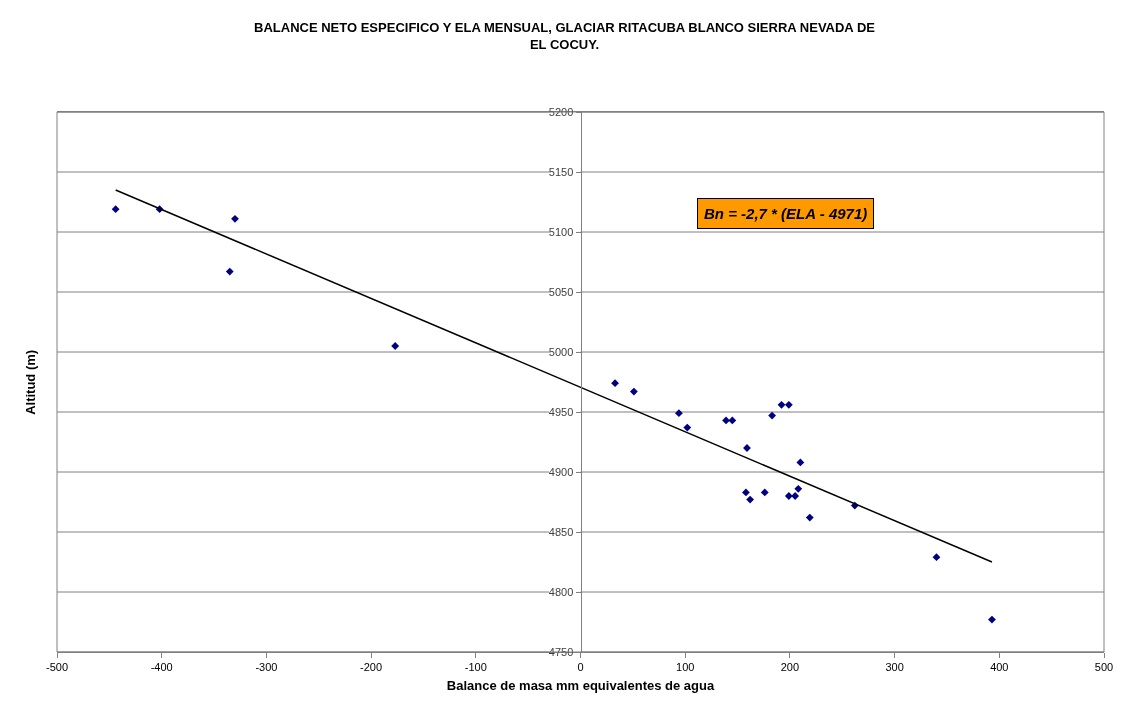 The image size is (1129, 722). What do you see at coordinates (790, 667) in the screenshot?
I see `x-tick-label: 200` at bounding box center [790, 667].